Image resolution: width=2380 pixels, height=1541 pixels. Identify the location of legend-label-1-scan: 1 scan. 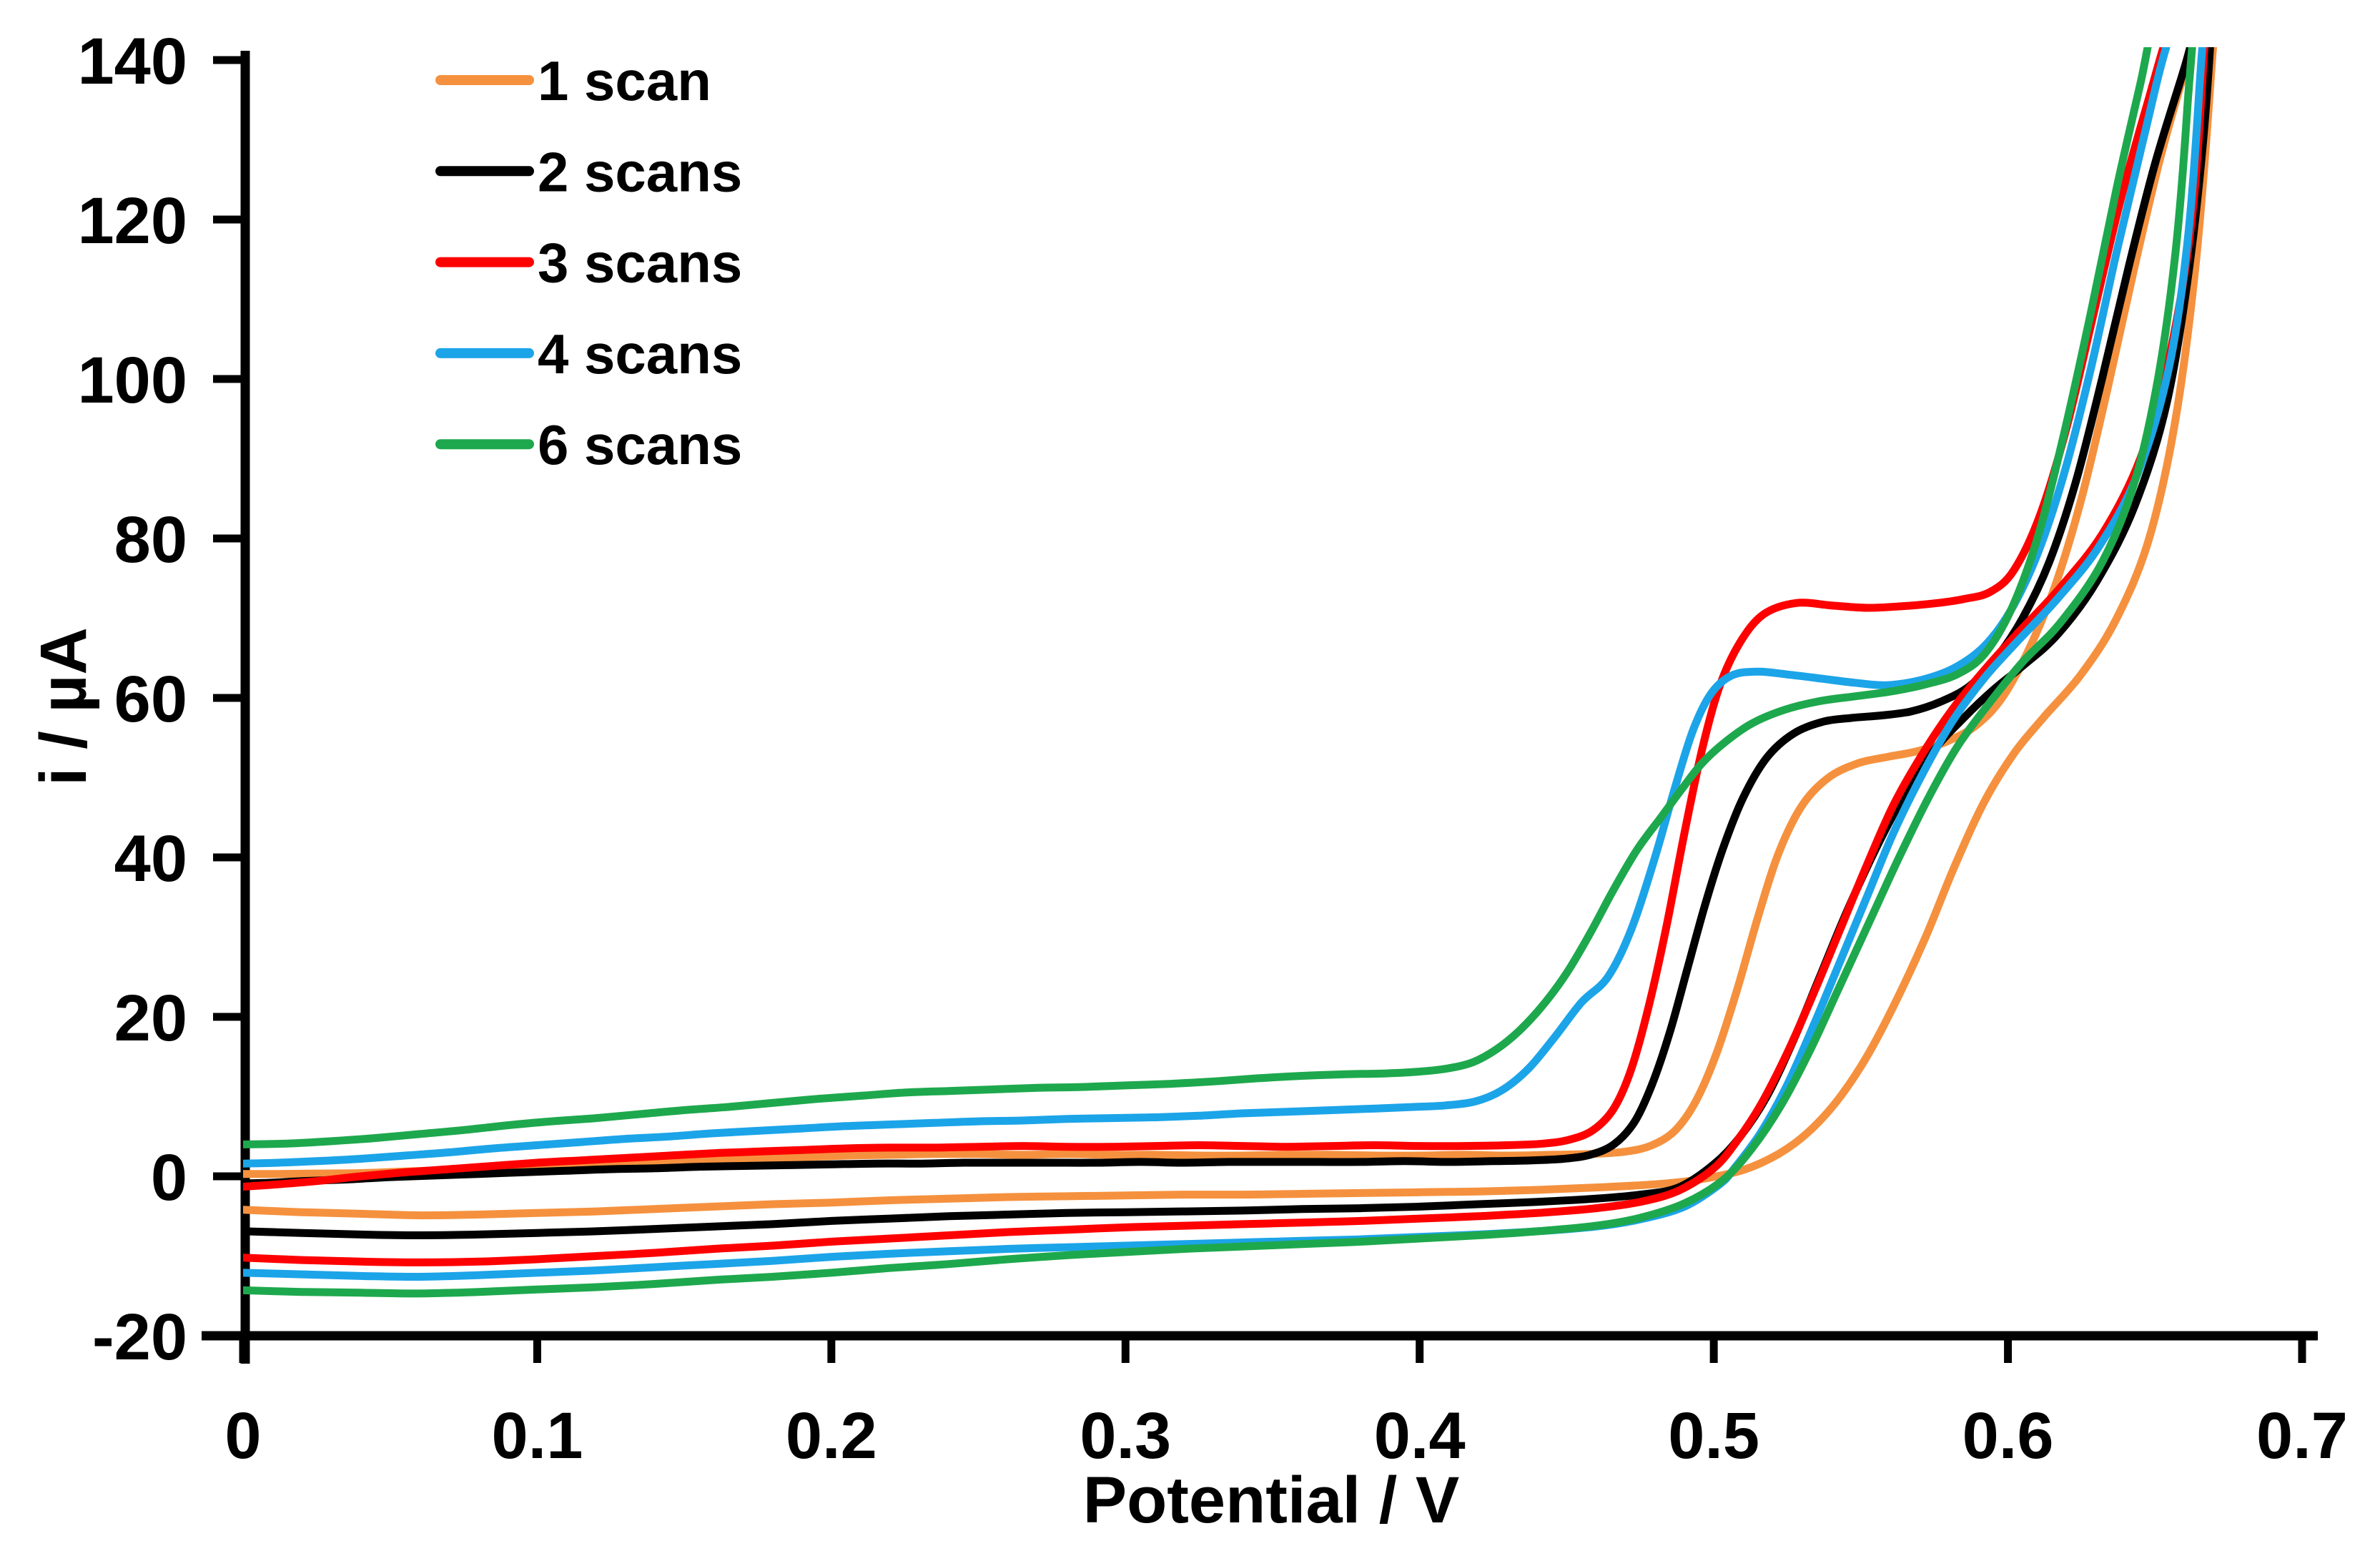
(624, 80).